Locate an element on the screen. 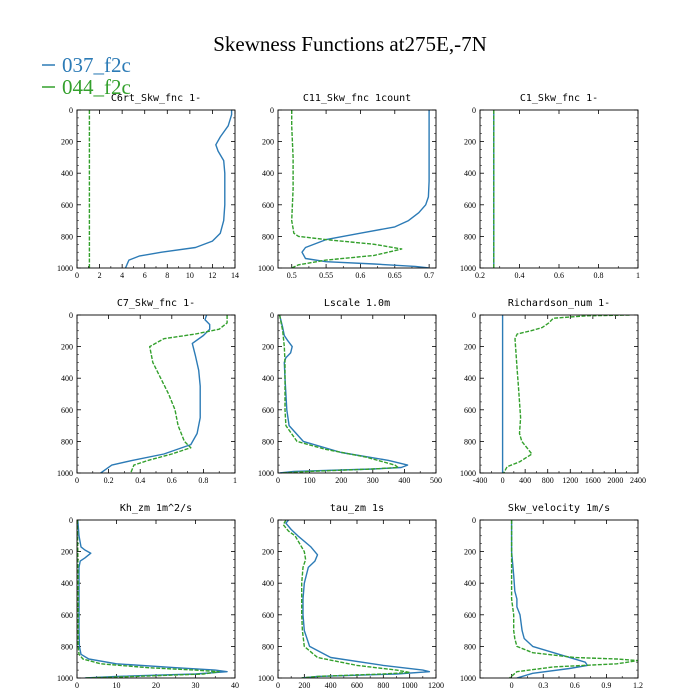 The image size is (700, 700). x-tick-label: 600 is located at coordinates (357, 685).